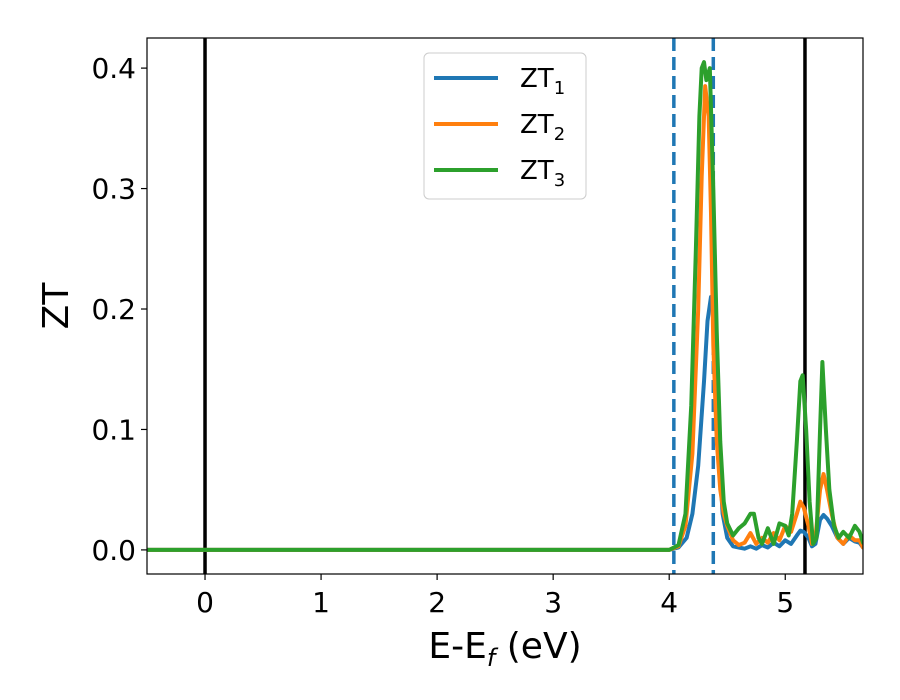 The image size is (900, 700). What do you see at coordinates (113, 429) in the screenshot?
I see `y-tick-label: 0.1` at bounding box center [113, 429].